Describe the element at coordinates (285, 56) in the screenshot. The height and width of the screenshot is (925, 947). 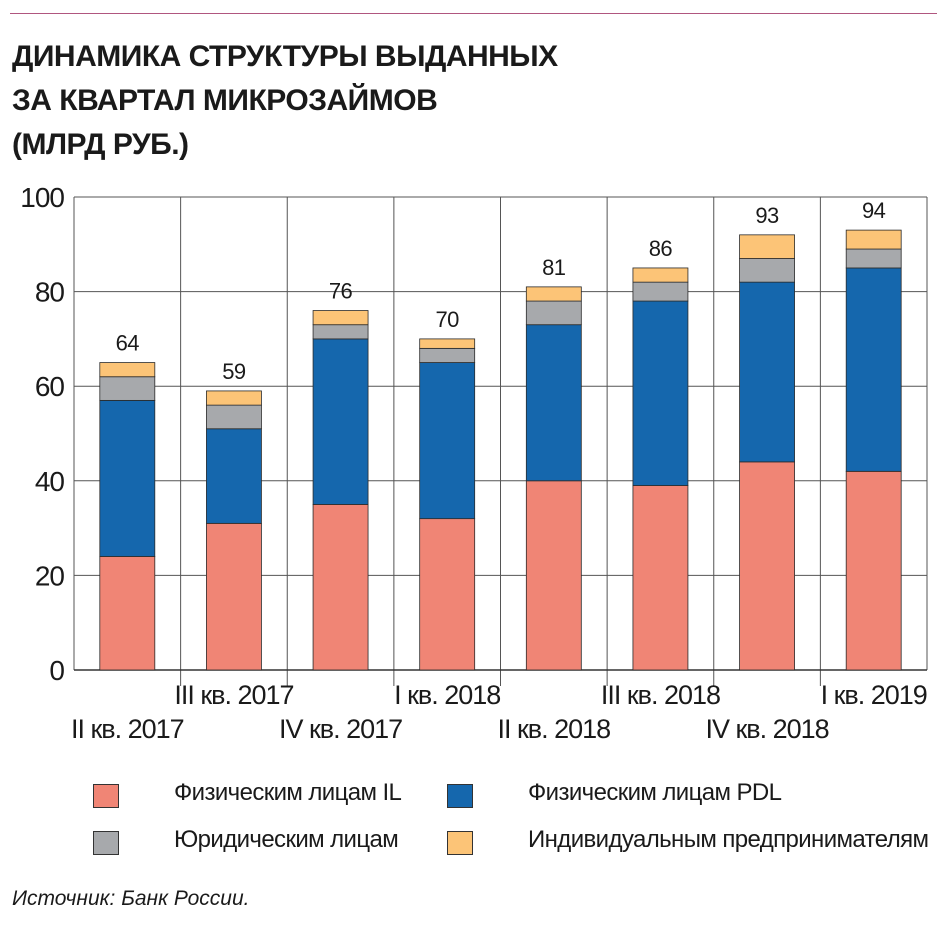
I see `chart-title-line: ДИНАМИКА СТРУКТУРЫ ВЫДАННЫХ` at that location.